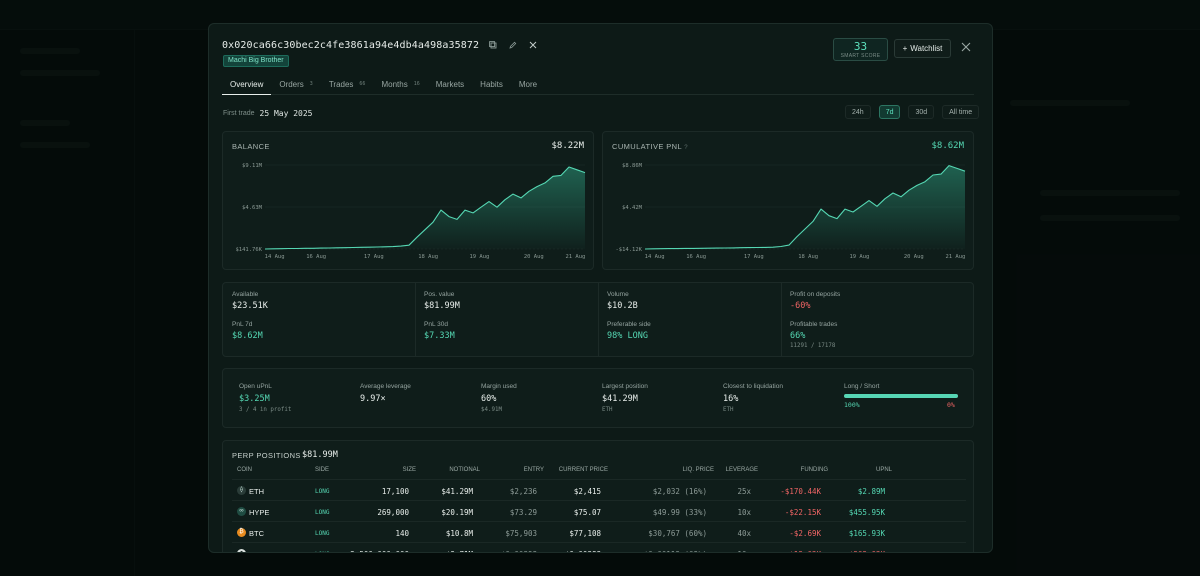  Describe the element at coordinates (677, 533) in the screenshot. I see `cell-liq: $30,767 (60%)` at that location.